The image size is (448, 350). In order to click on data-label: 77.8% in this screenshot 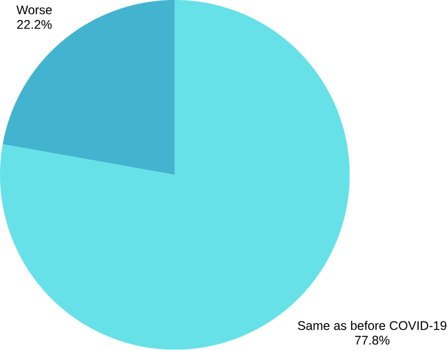, I will do `click(372, 340)`.